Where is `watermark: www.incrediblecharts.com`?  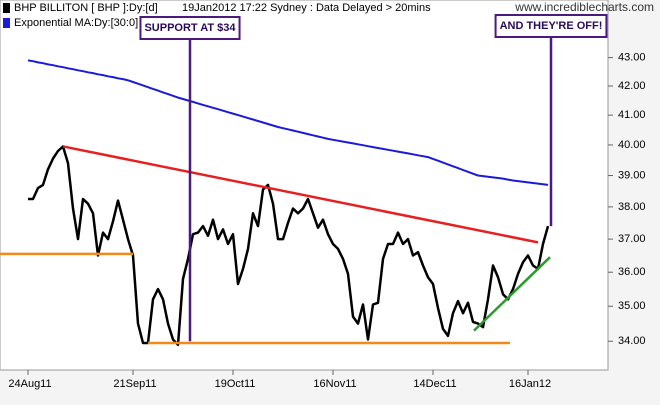
watermark: www.incrediblecharts.com is located at coordinates (584, 7).